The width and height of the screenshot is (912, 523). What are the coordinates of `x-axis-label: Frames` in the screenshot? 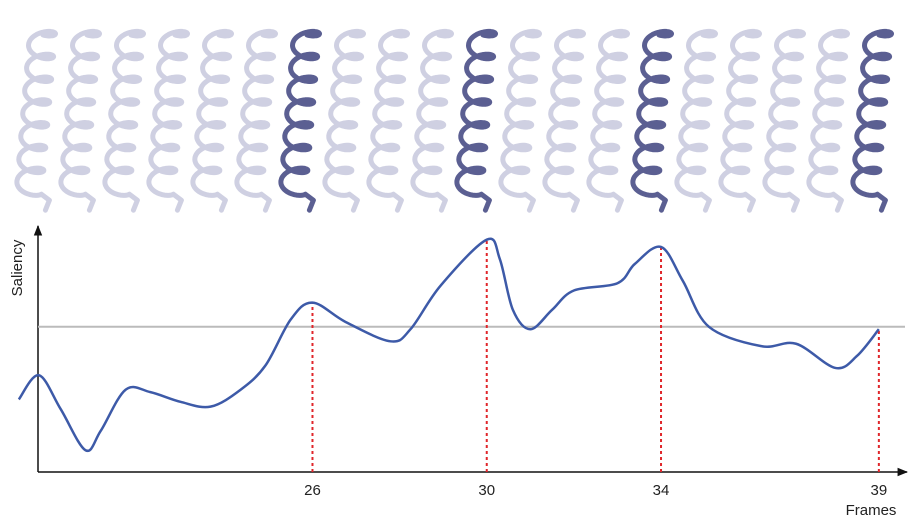 It's located at (871, 510).